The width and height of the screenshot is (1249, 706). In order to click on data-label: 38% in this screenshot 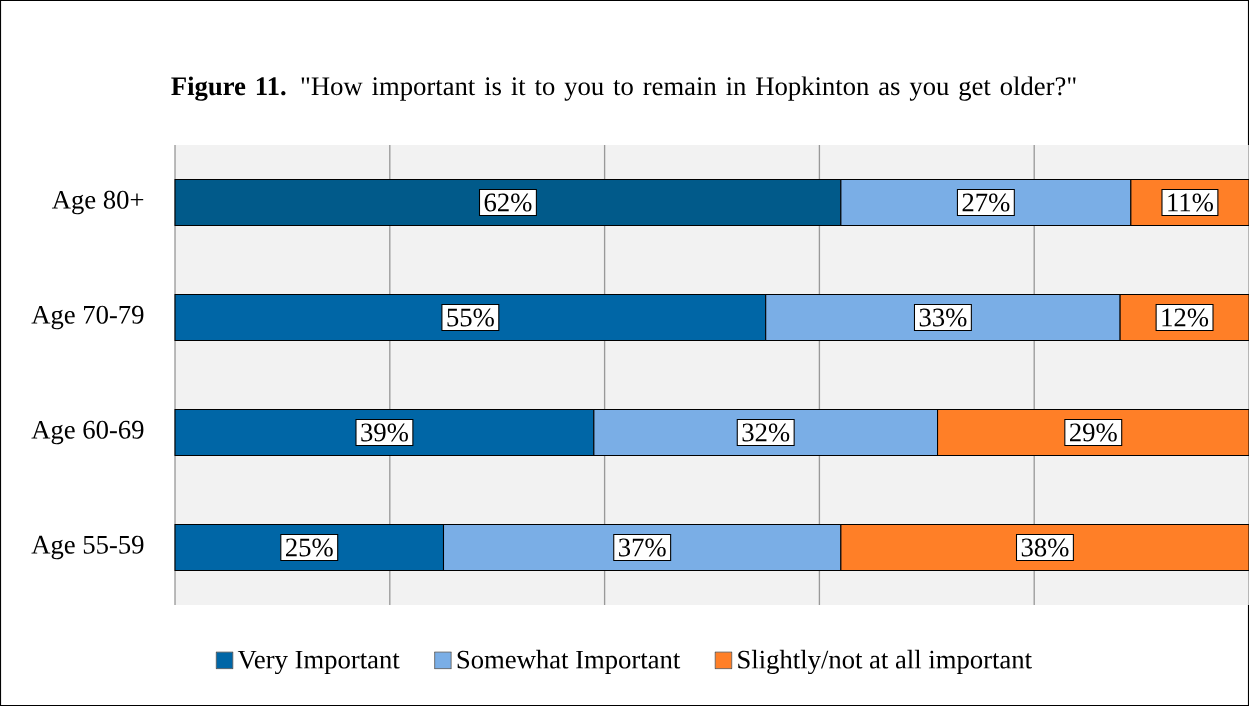, I will do `click(1045, 547)`.